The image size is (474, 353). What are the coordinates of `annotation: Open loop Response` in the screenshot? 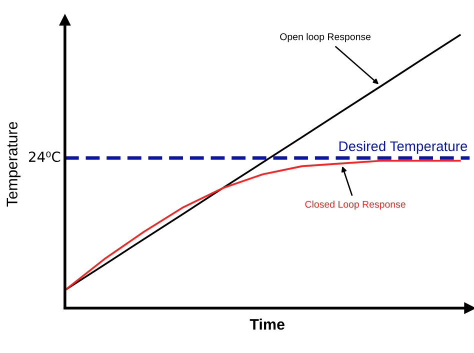 It's located at (325, 37).